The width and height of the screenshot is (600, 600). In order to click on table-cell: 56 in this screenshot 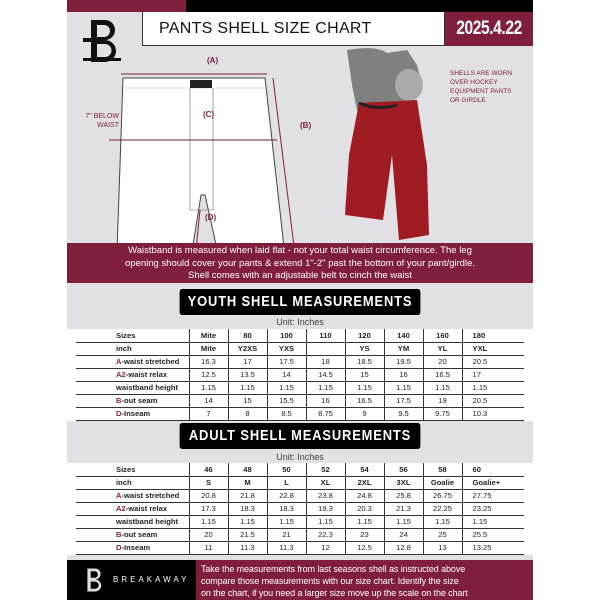, I will do `click(403, 470)`.